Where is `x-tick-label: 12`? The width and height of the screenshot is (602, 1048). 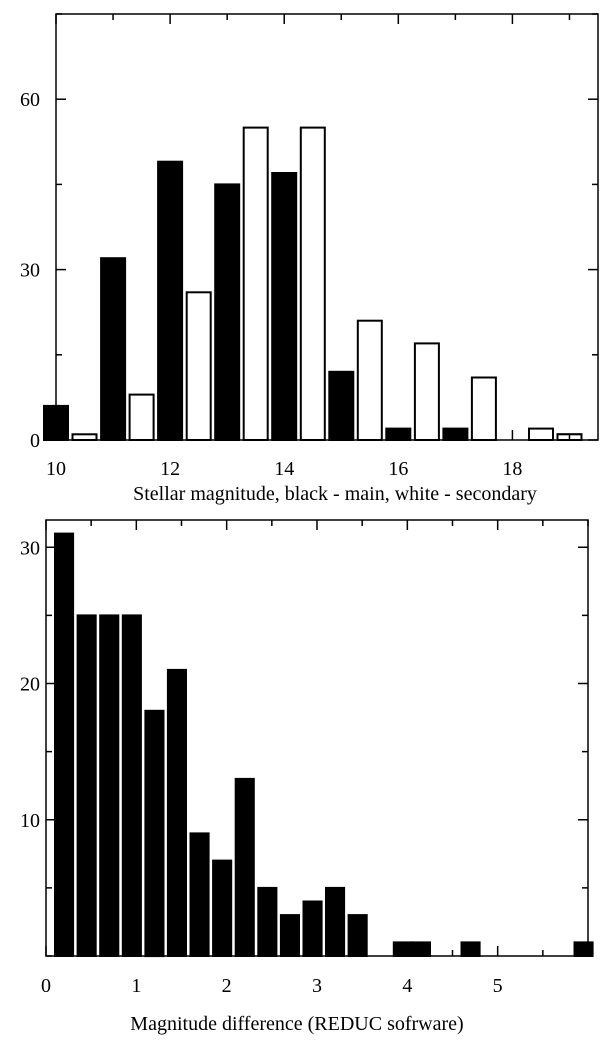 x-tick-label: 12 is located at coordinates (170, 469).